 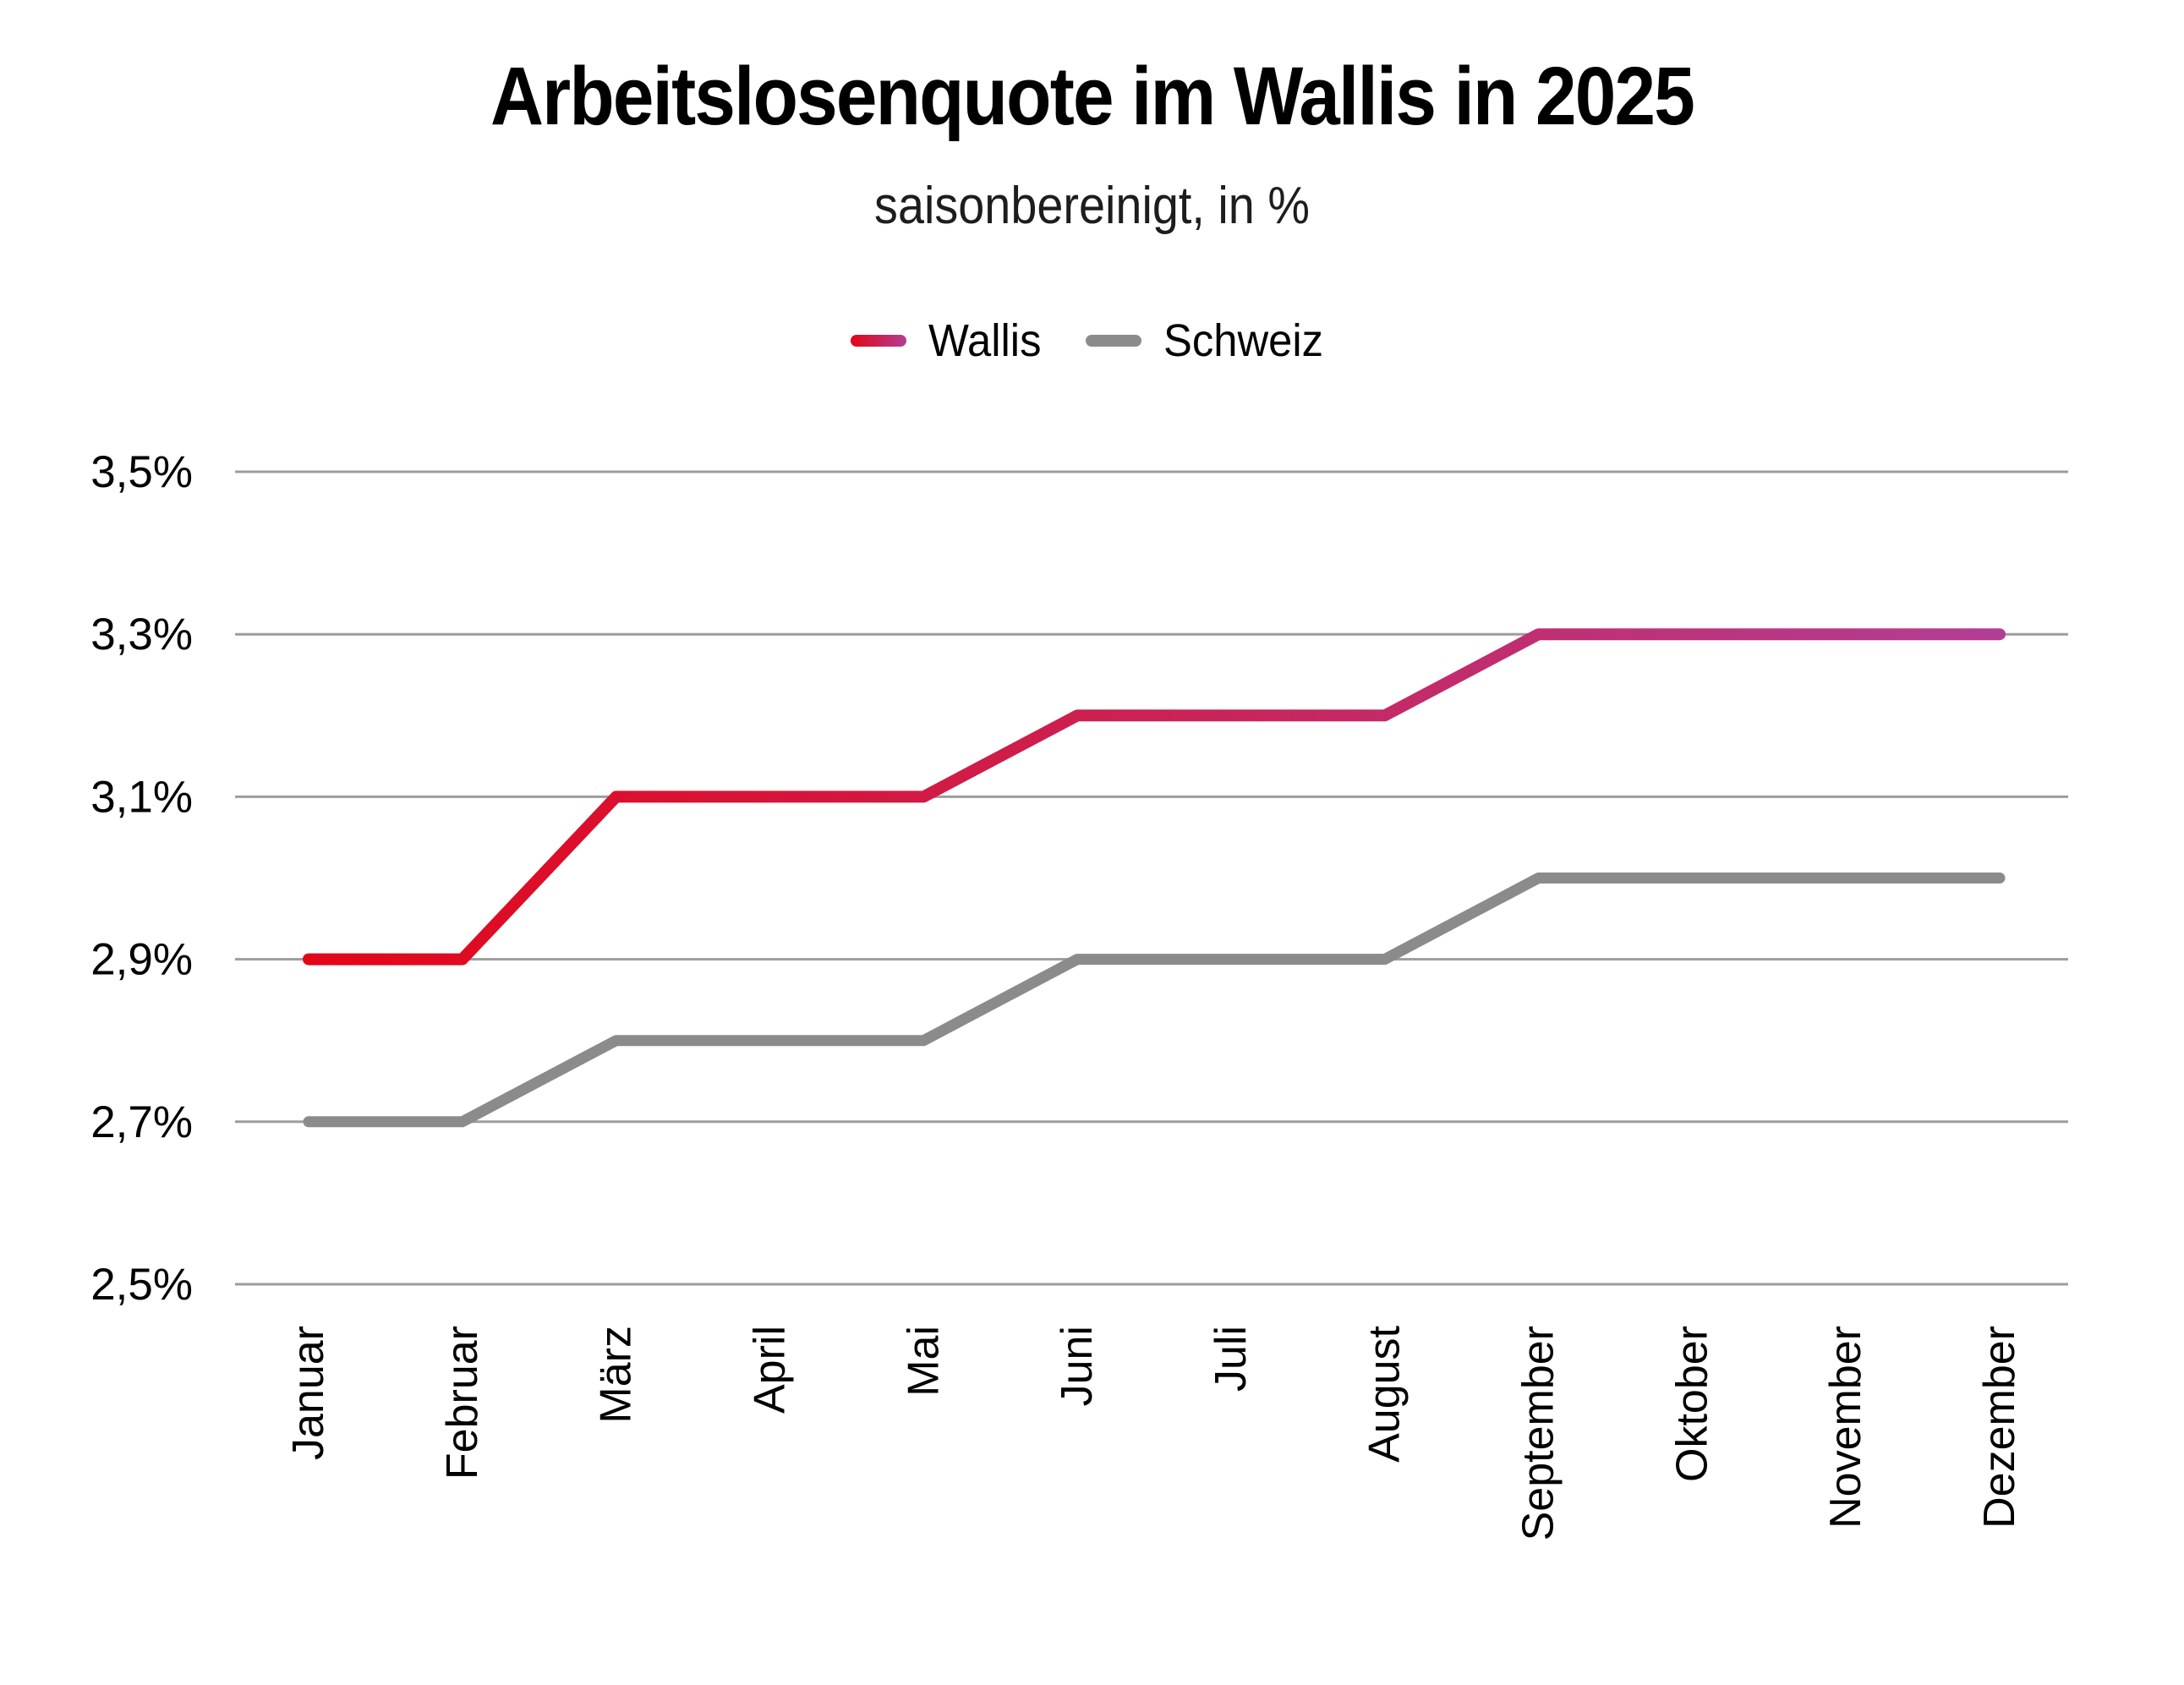 What do you see at coordinates (617, 1375) in the screenshot?
I see `x-tick-label: März` at bounding box center [617, 1375].